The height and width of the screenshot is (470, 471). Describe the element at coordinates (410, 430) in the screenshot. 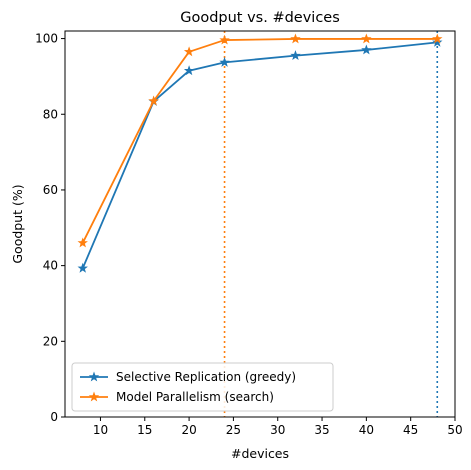

I see `x-tick-label: 45` at that location.